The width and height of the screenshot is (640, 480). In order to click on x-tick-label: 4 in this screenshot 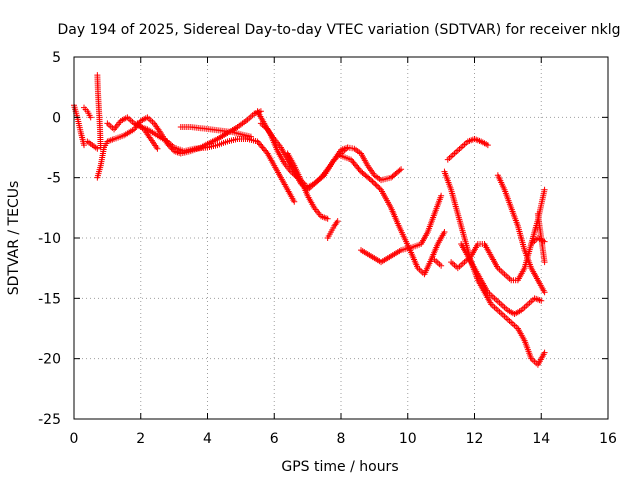, I will do `click(207, 439)`.